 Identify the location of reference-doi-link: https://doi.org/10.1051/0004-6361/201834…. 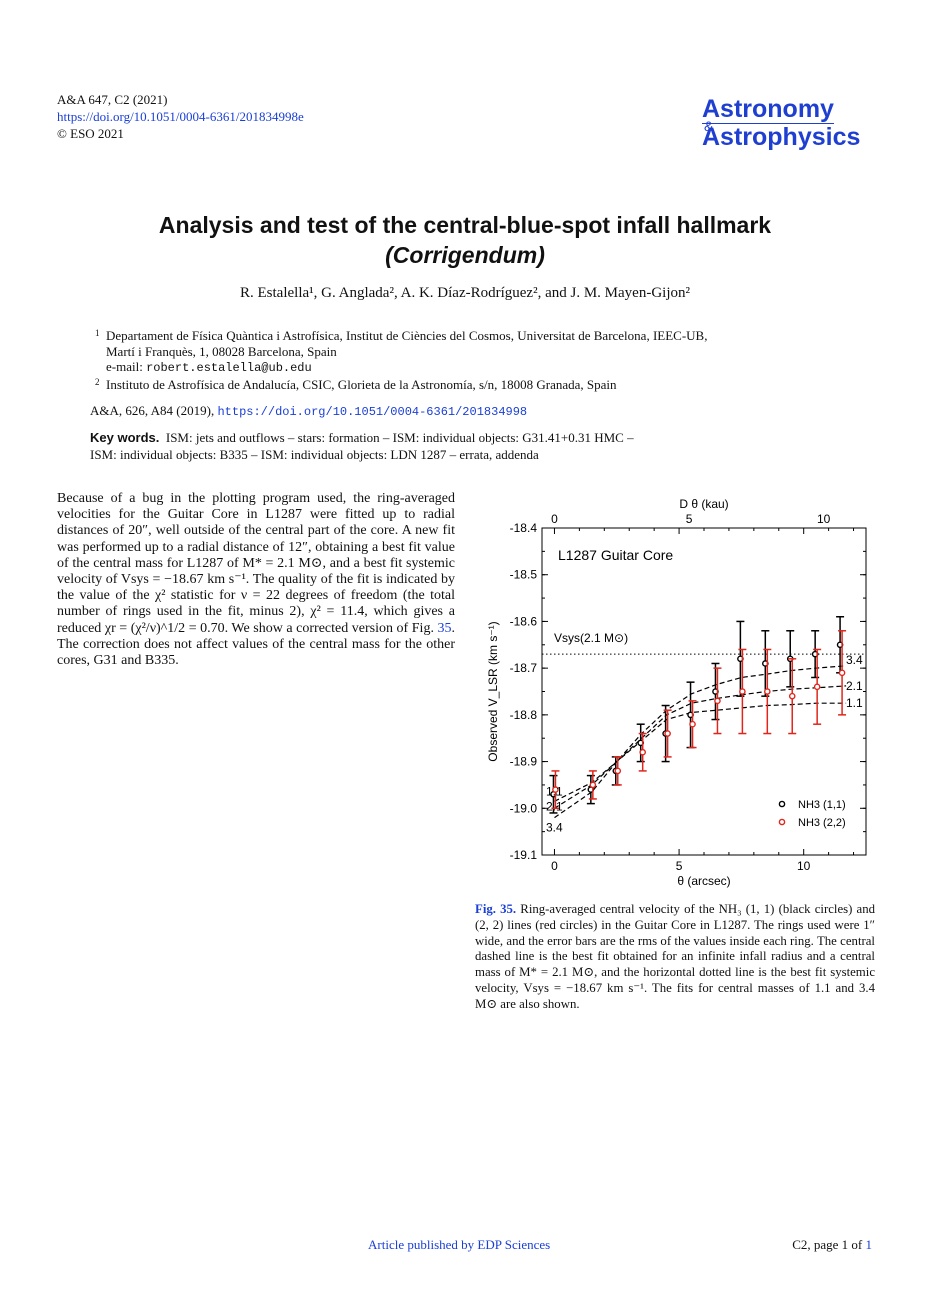
(372, 412).